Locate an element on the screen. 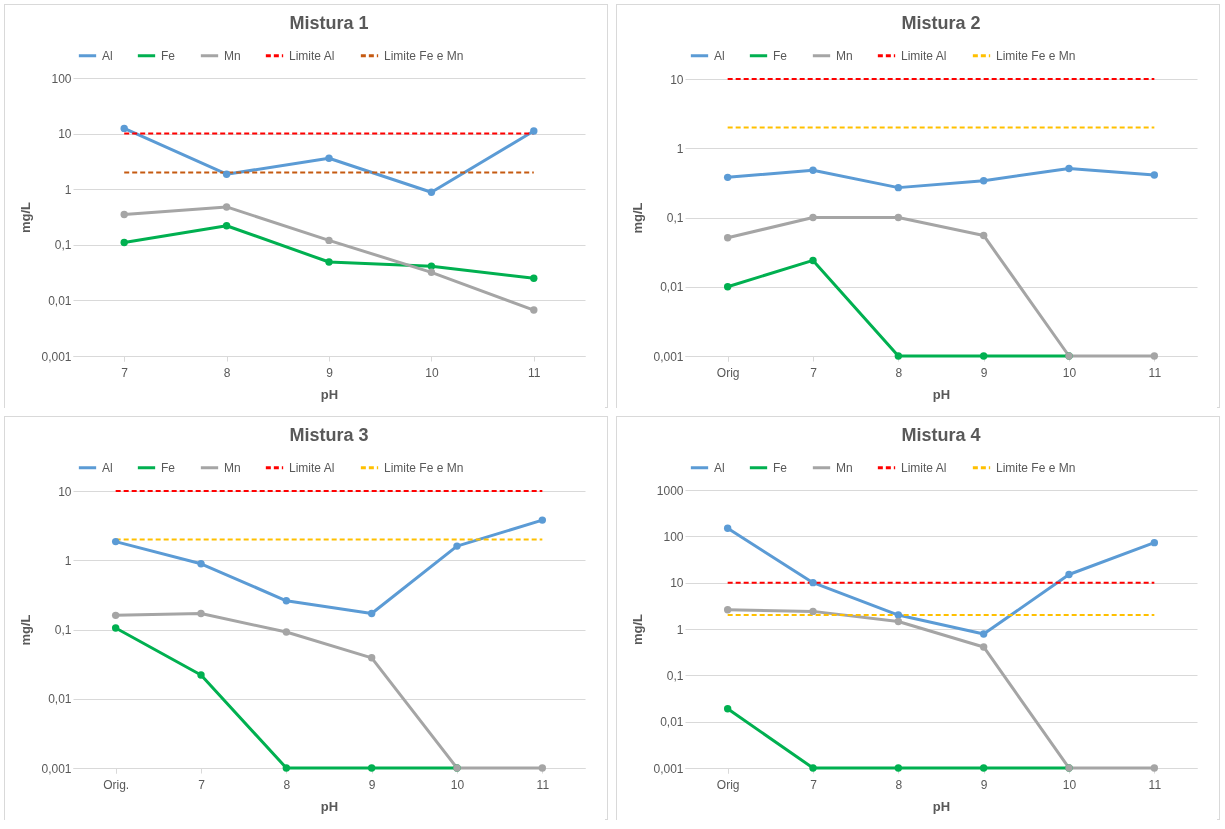 The image size is (1225, 829). chart-title: Mistura 4 is located at coordinates (941, 435).